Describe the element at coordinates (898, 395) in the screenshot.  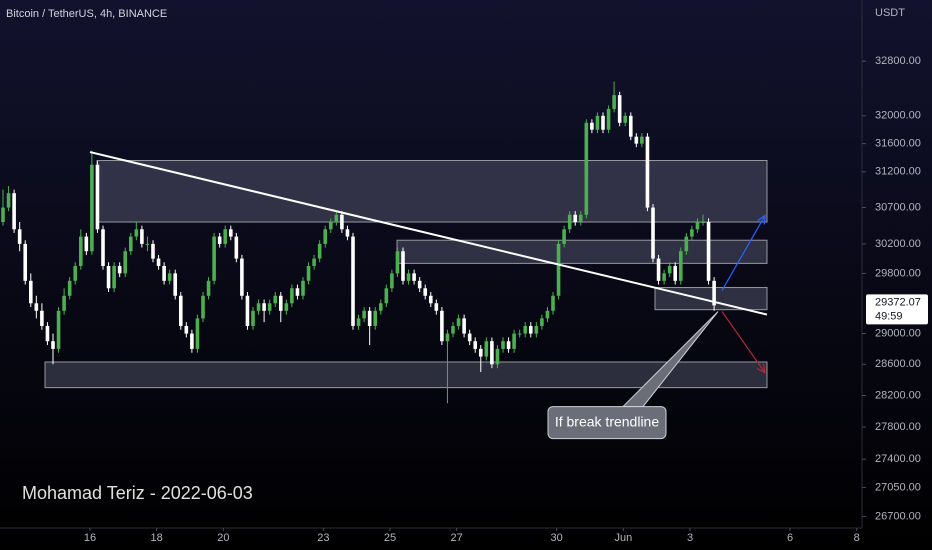
I see `y-tick-label: 28200.00` at that location.